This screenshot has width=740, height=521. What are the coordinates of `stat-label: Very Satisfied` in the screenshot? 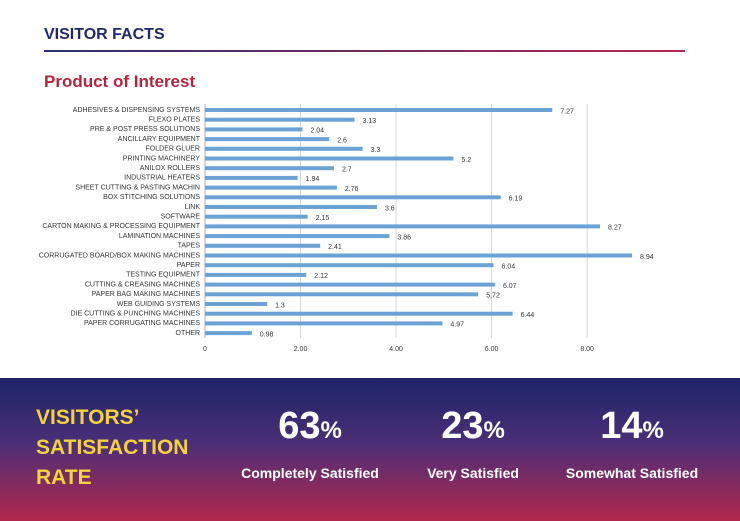 It's located at (473, 473).